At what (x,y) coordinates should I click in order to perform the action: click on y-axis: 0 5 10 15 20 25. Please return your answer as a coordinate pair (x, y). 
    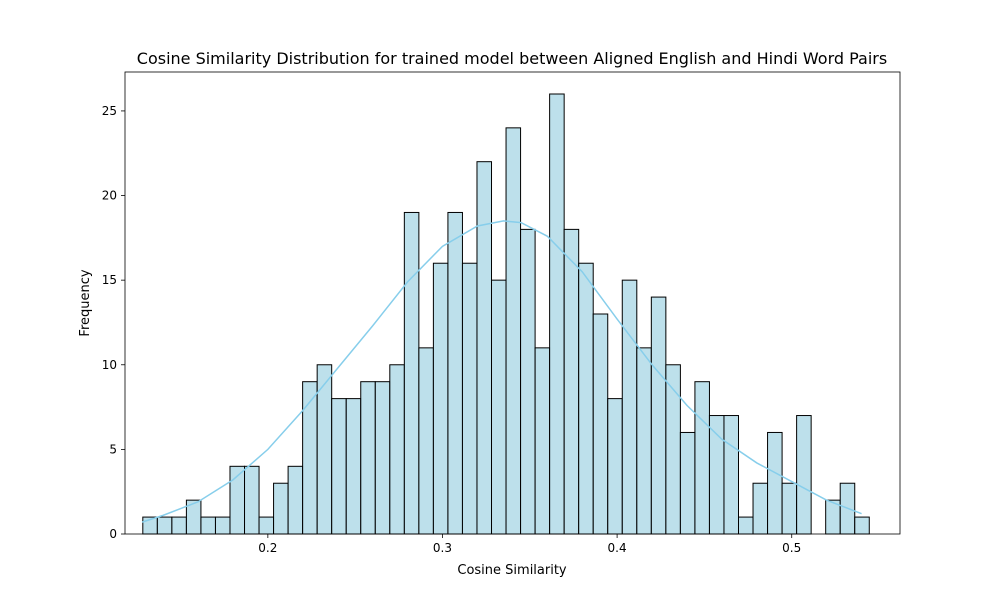
    Looking at the image, I should click on (113, 322).